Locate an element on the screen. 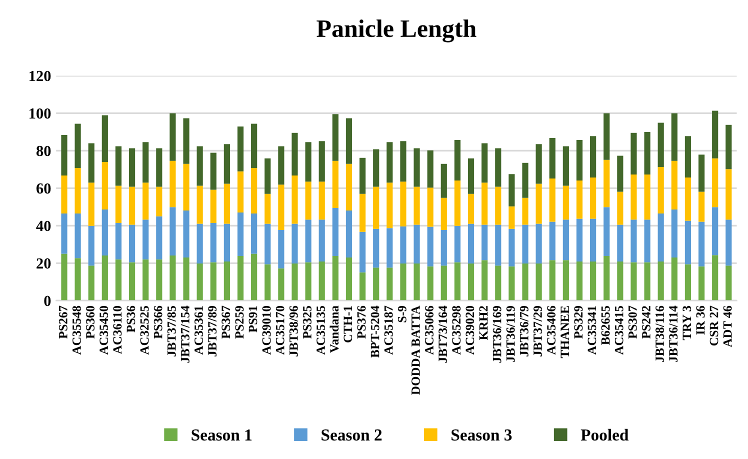 The image size is (748, 459). x-tick-label: AC35298 is located at coordinates (456, 330).